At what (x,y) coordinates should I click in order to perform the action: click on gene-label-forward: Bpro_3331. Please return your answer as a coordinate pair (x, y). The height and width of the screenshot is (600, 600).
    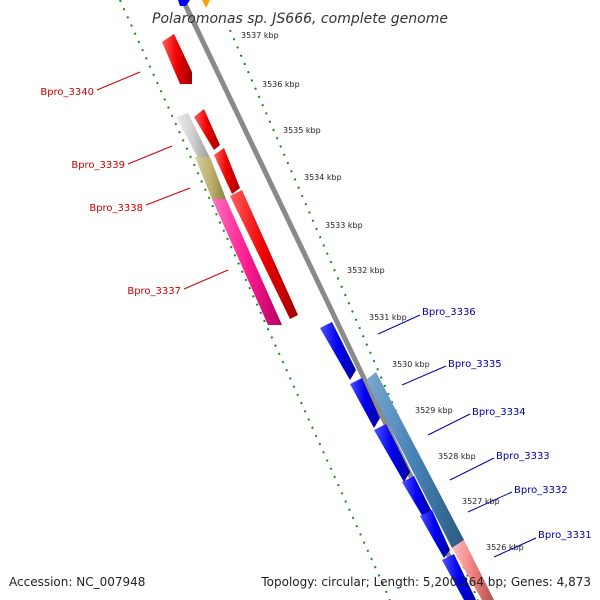
    Looking at the image, I should click on (565, 535).